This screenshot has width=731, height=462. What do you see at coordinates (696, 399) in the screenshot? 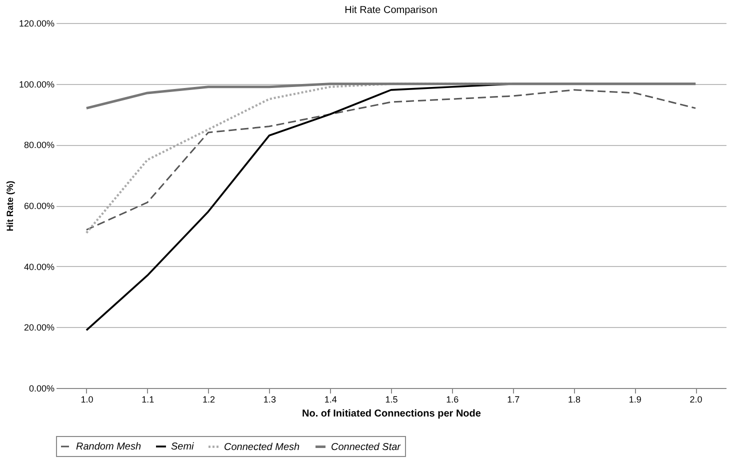
I see `x-tick-label: 2.0` at bounding box center [696, 399].